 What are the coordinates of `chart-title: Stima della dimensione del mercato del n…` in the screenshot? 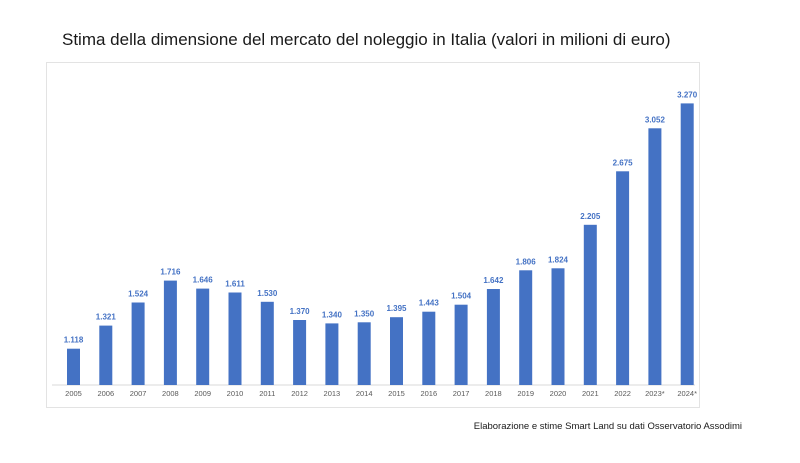 It's located at (366, 39).